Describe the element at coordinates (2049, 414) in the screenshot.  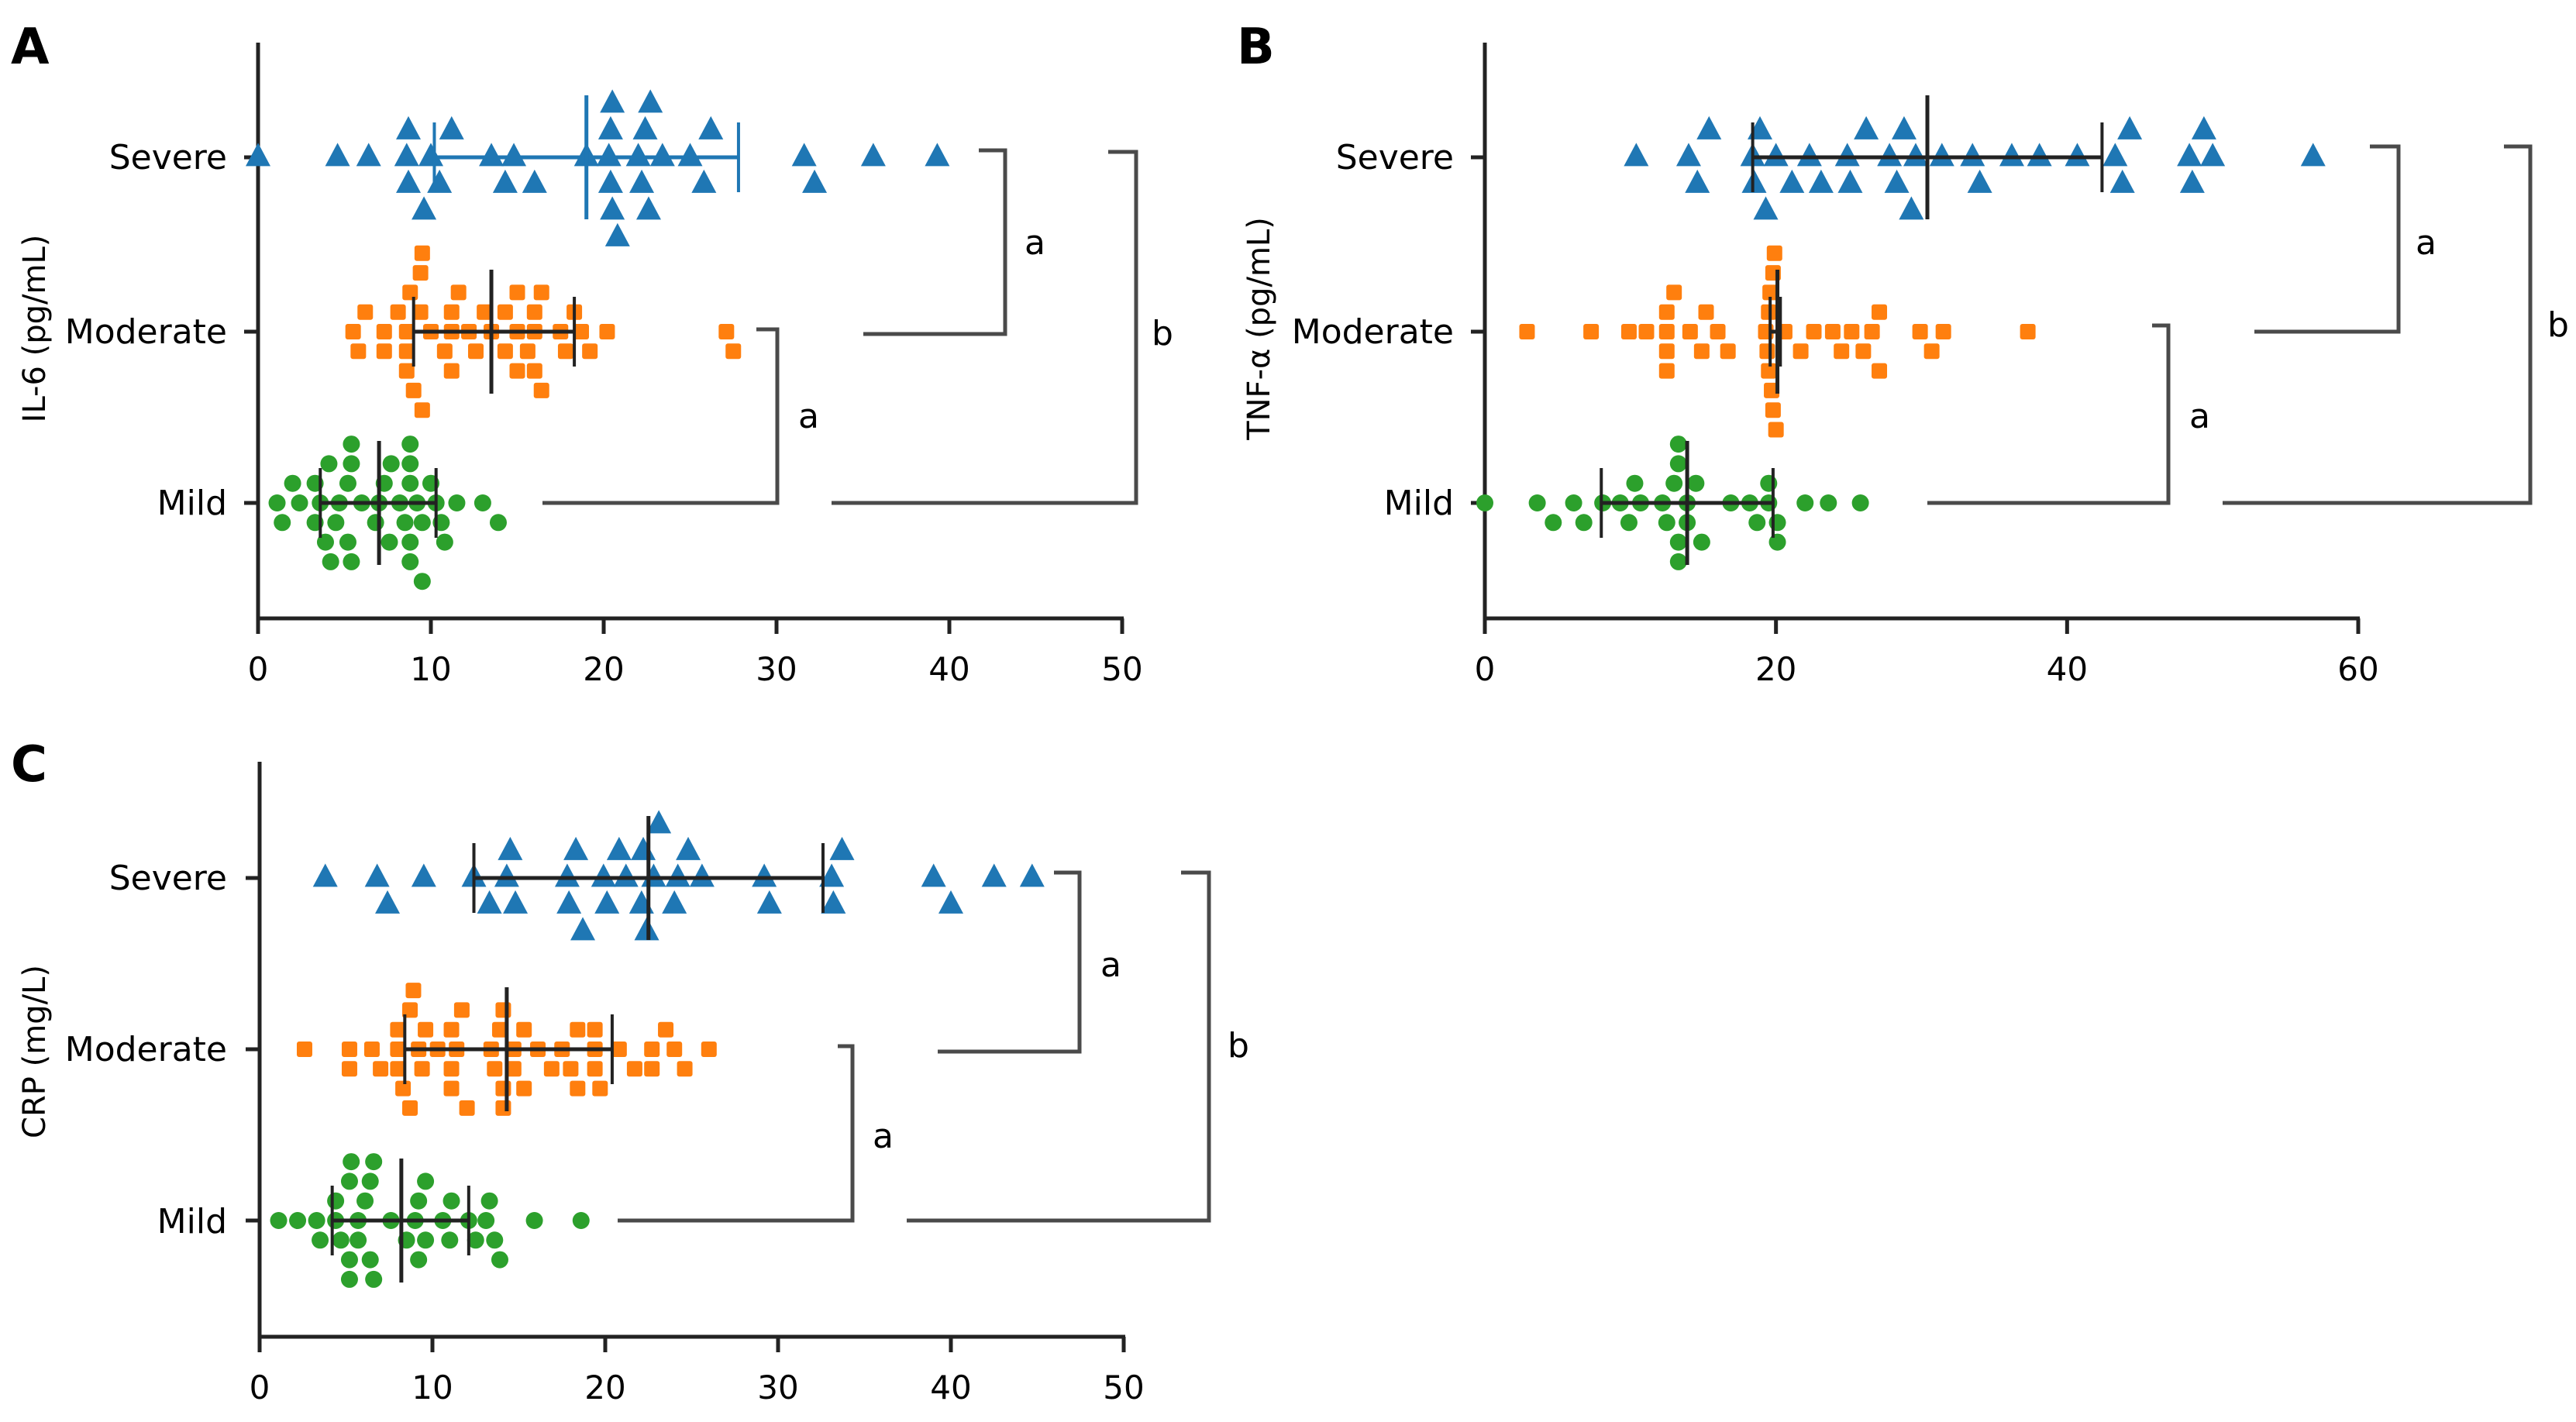
I see `significance-bracket-moderate-mild` at that location.